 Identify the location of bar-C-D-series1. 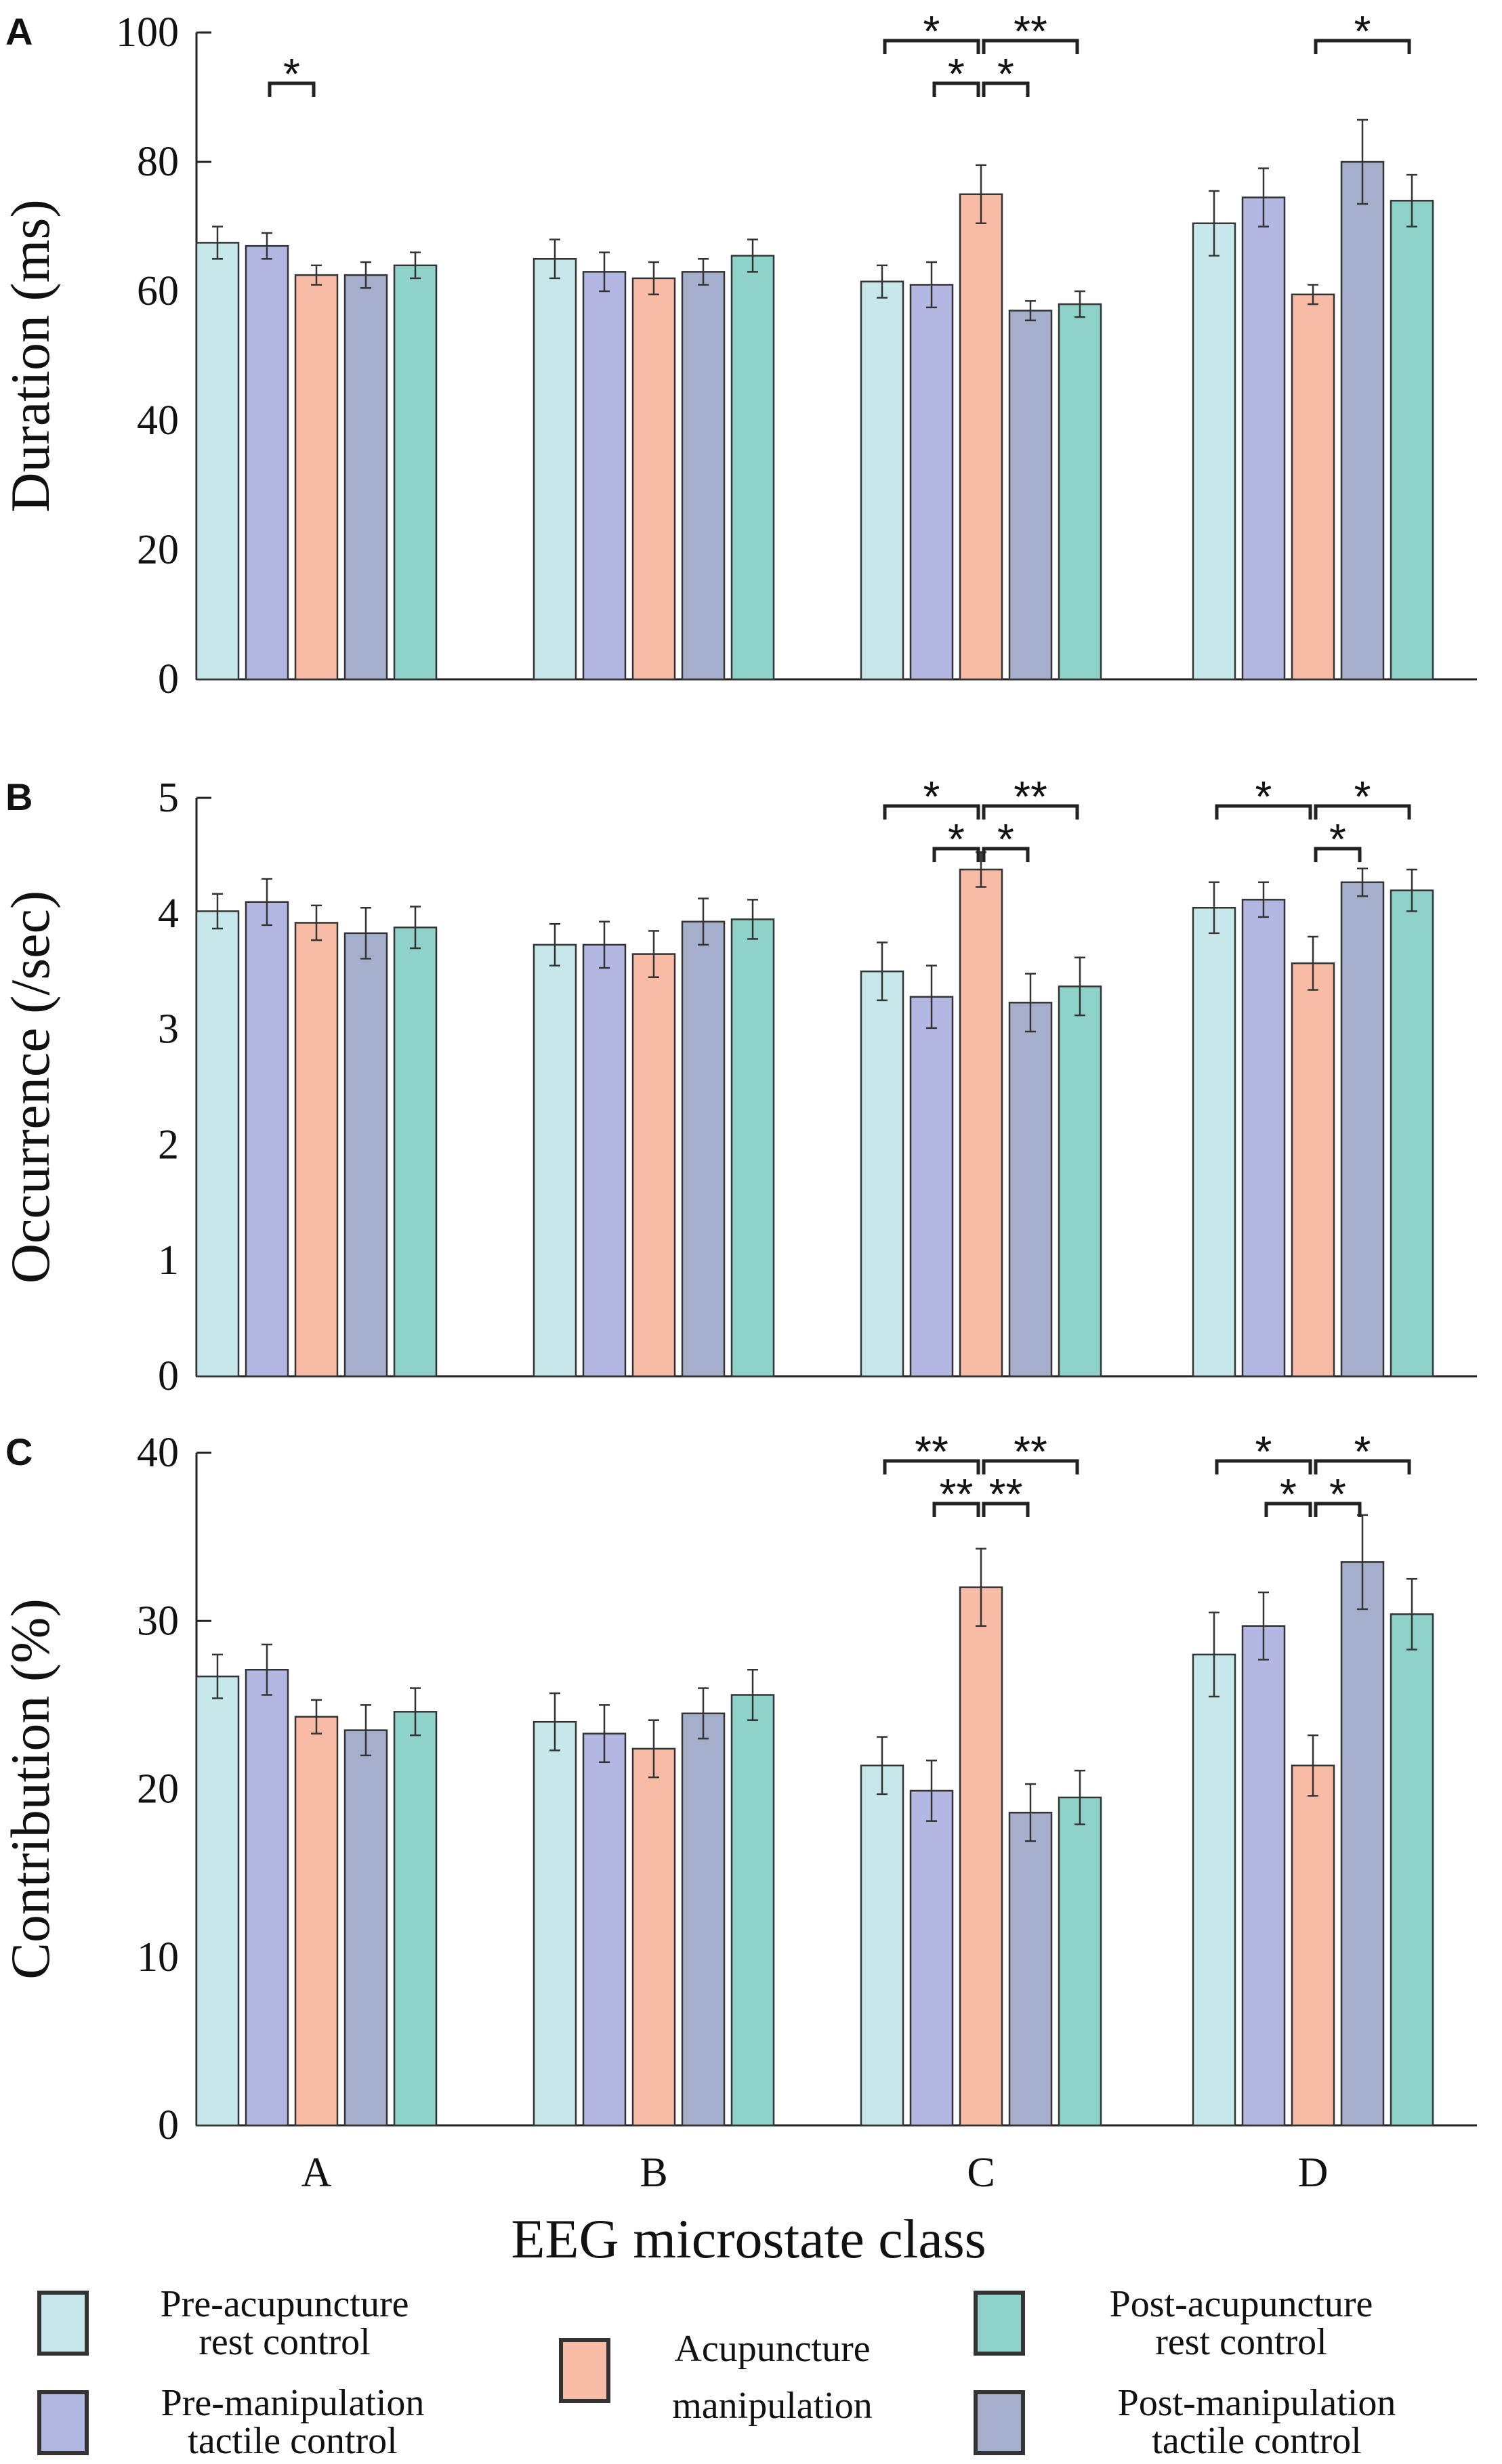
(1263, 1876).